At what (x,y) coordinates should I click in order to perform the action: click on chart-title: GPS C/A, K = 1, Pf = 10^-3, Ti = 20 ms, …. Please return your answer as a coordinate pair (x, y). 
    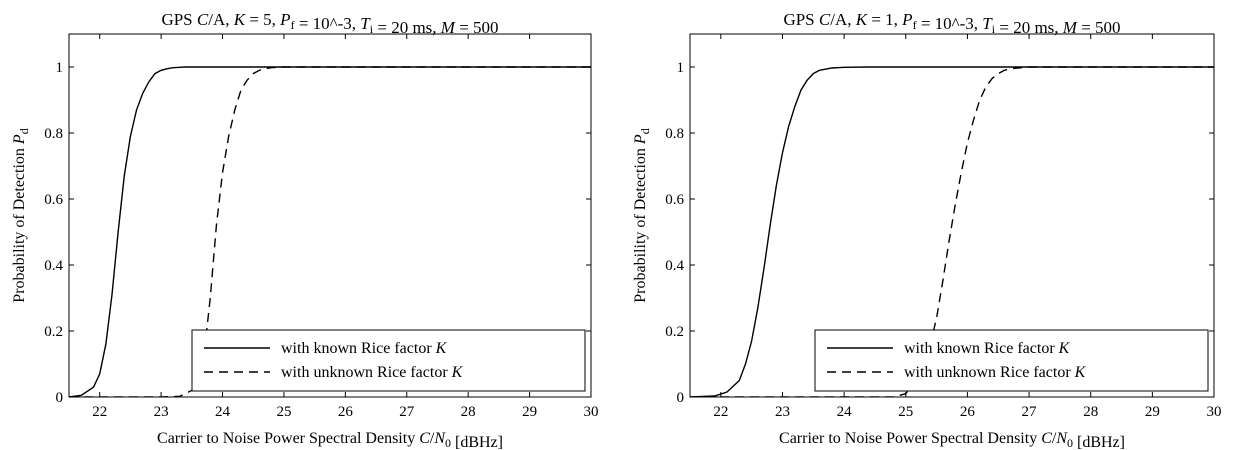
    Looking at the image, I should click on (951, 23).